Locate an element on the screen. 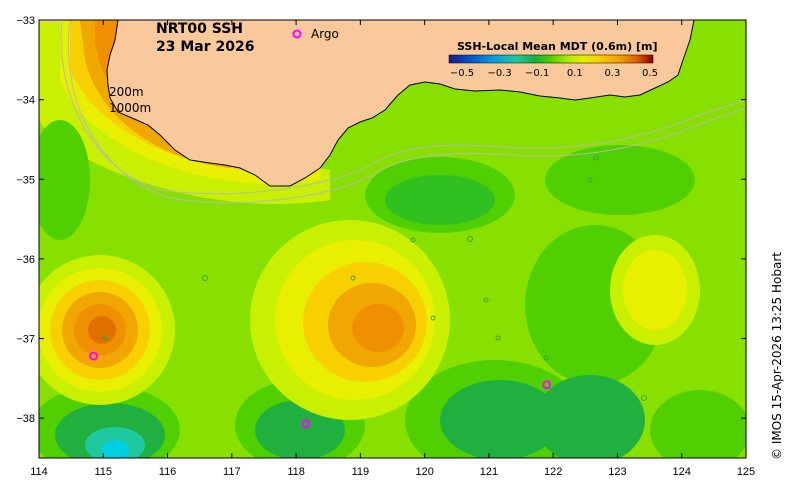 Image resolution: width=791 pixels, height=492 pixels. y-tick-label: −33 is located at coordinates (25, 21).